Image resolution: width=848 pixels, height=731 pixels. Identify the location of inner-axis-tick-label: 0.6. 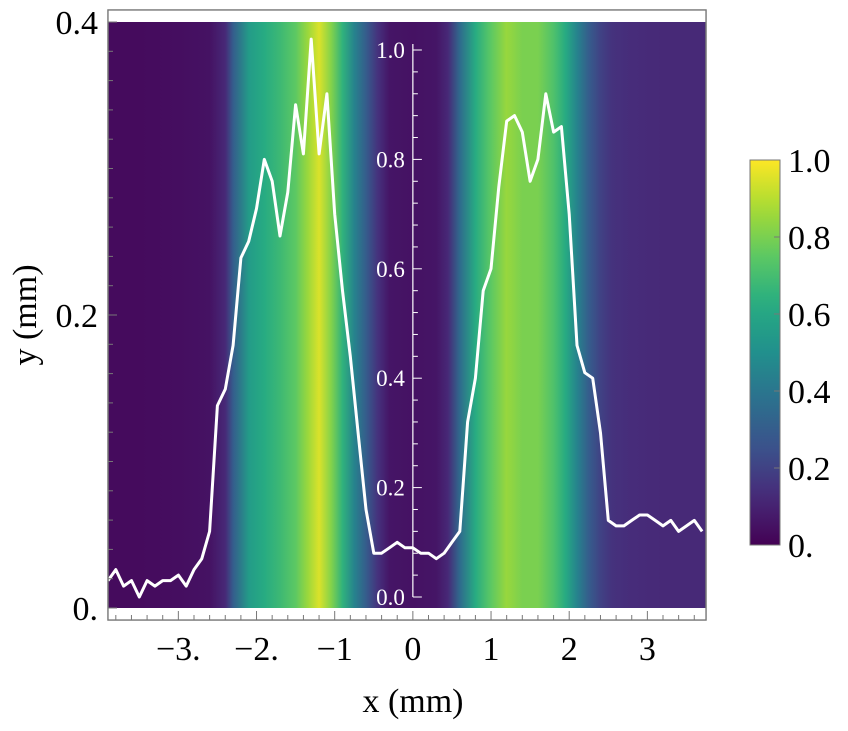
(390, 269).